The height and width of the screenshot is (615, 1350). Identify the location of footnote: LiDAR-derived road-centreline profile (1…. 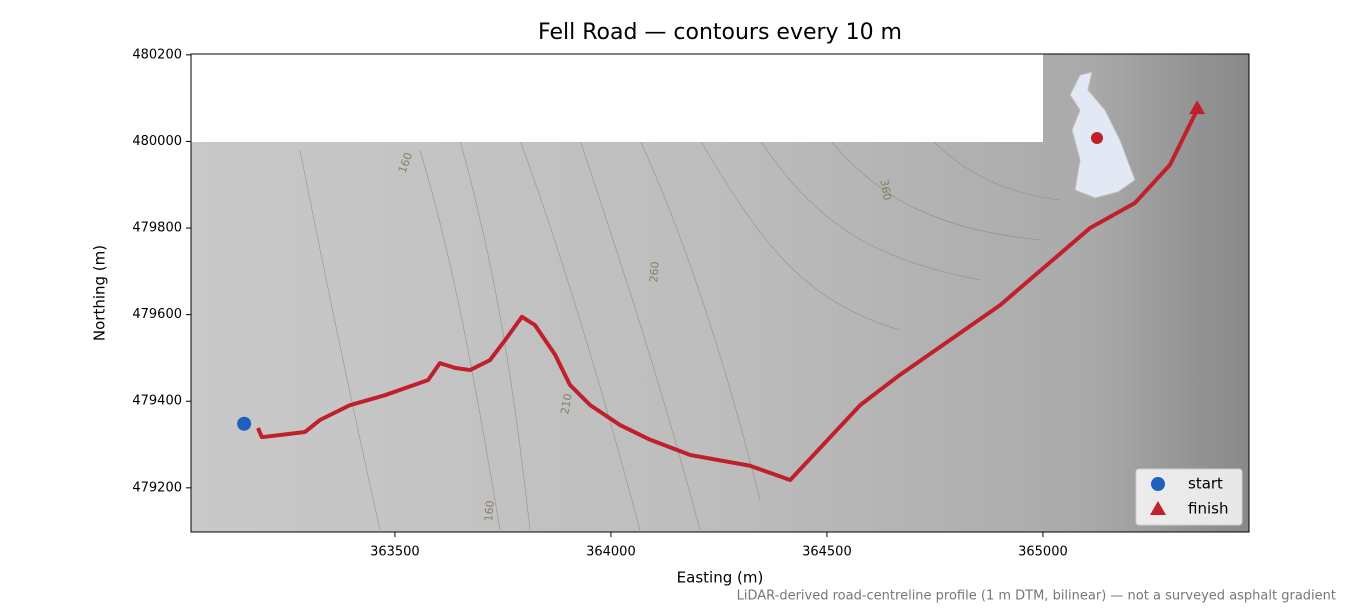
(1036, 596).